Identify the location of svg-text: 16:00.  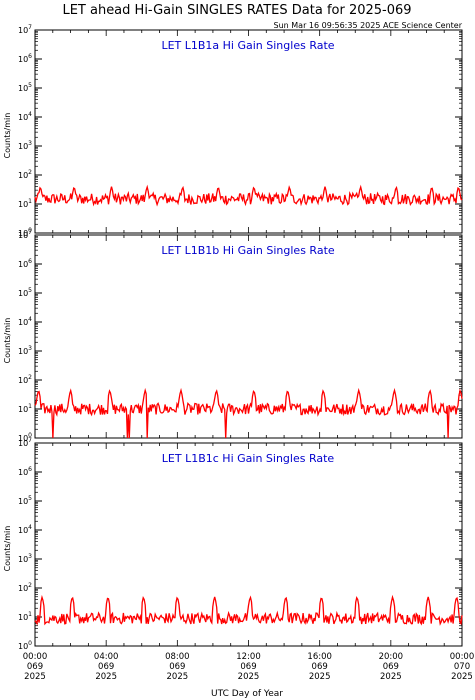
(319, 657).